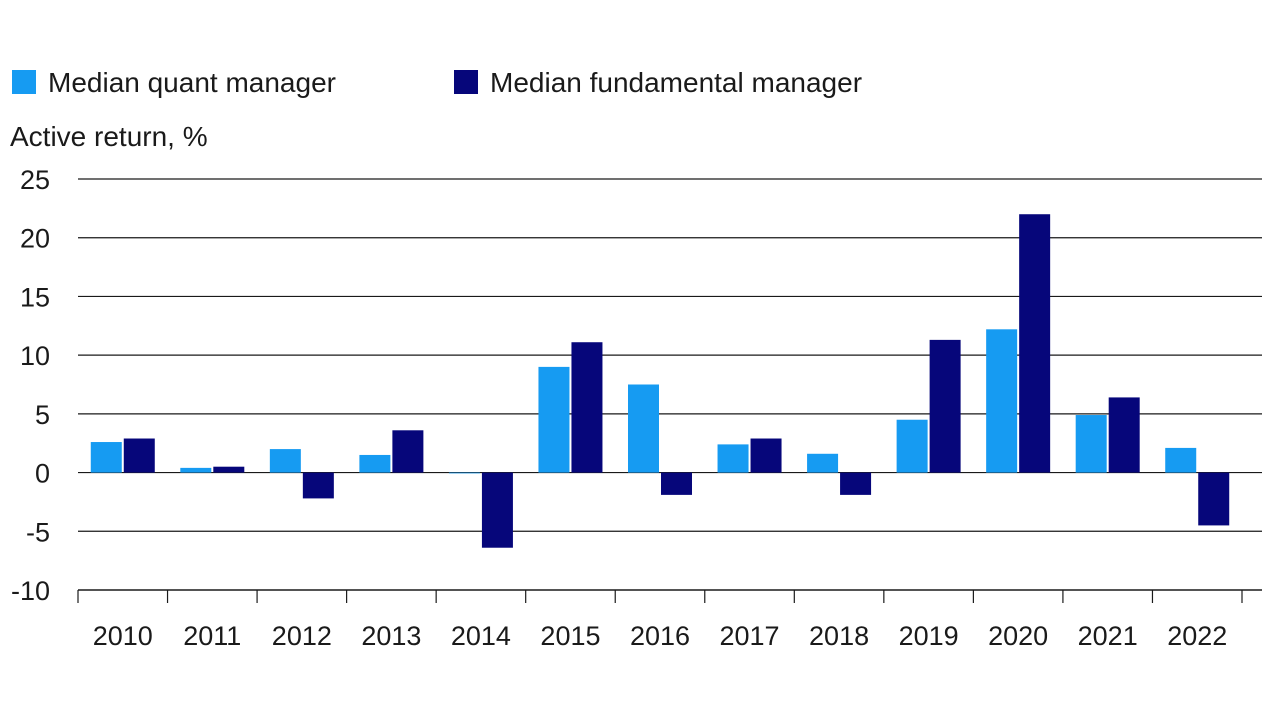 The height and width of the screenshot is (720, 1280). I want to click on x-tick-label: 2013, so click(391, 636).